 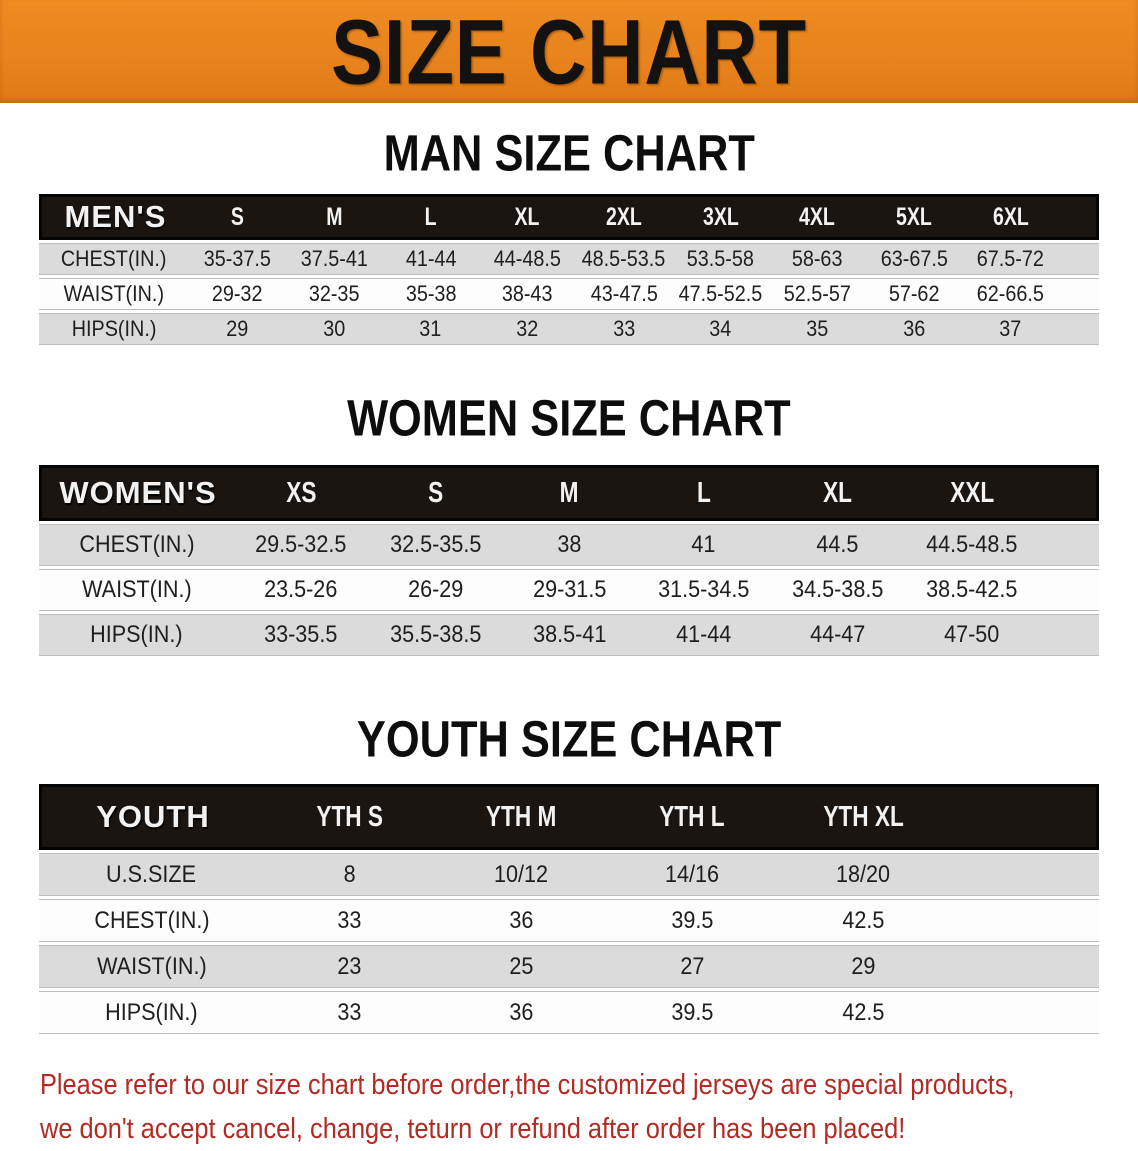 I want to click on size-column-header: 4XL, so click(x=817, y=217).